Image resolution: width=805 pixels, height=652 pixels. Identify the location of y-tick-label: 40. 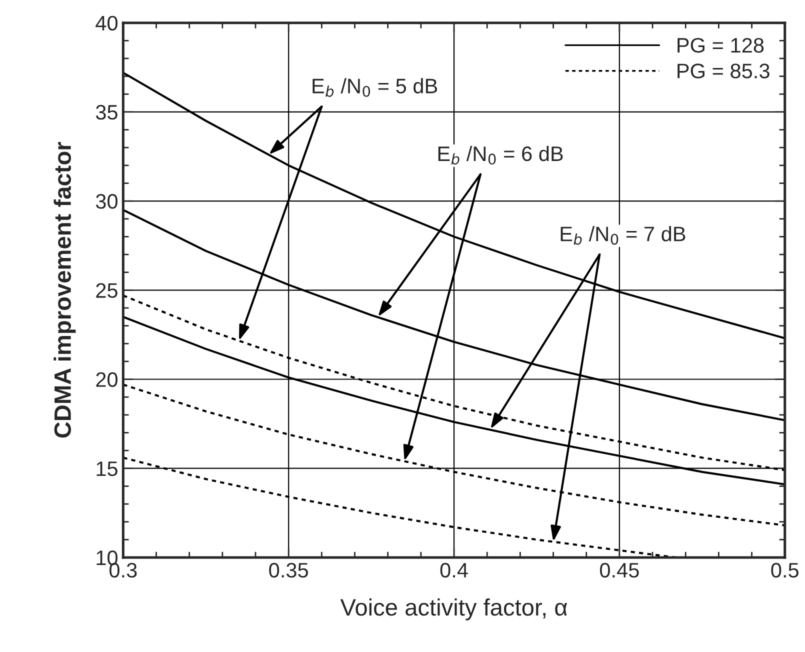
(107, 23).